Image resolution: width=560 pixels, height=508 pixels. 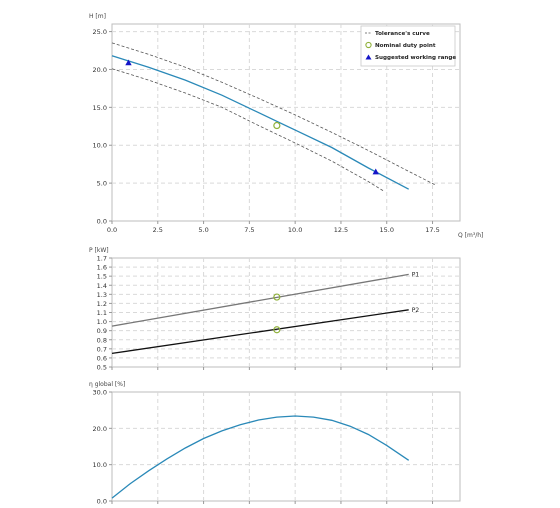 What do you see at coordinates (295, 230) in the screenshot?
I see `x-tick-label: 10.0` at bounding box center [295, 230].